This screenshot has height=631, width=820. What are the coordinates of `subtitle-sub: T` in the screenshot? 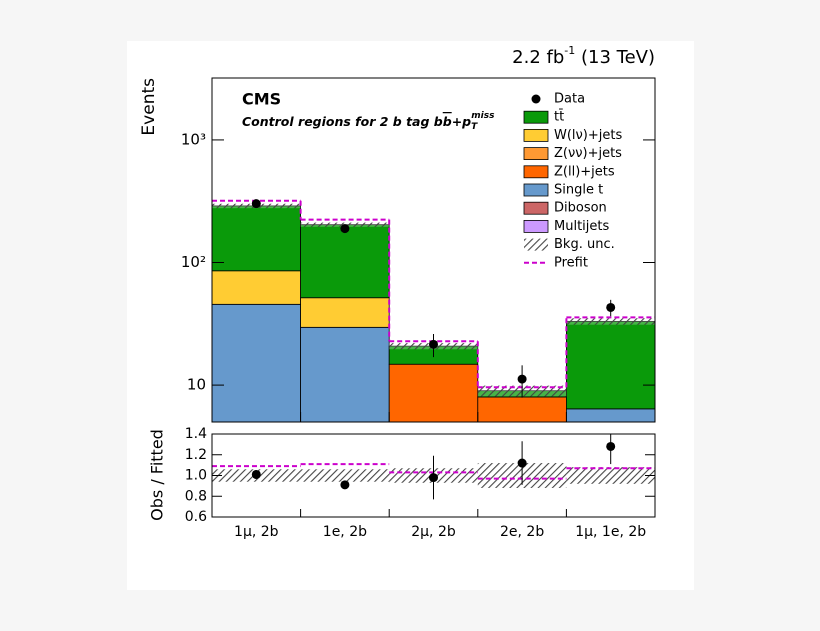 It's located at (474, 127).